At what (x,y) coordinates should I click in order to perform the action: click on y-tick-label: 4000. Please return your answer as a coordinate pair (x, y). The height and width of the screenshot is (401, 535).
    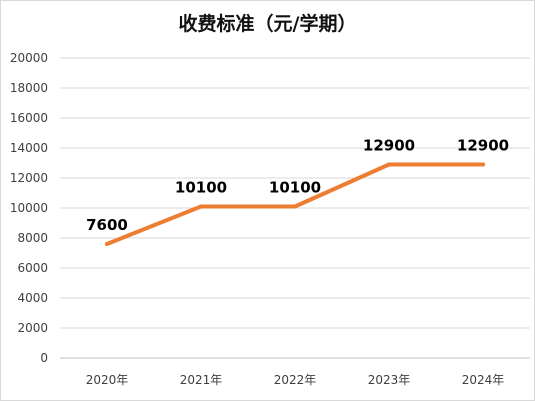
    Looking at the image, I should click on (32, 298).